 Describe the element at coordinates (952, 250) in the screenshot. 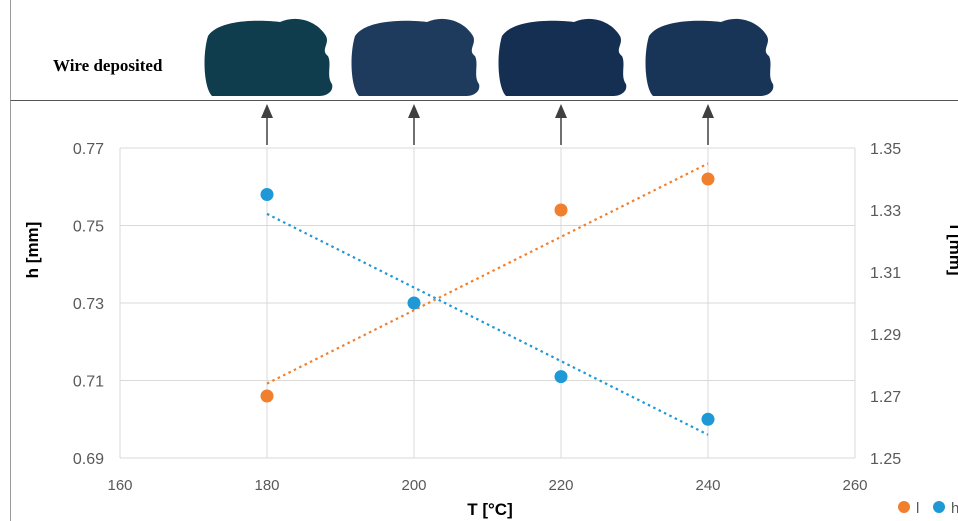

I see `y-right-axis-label: l [mm]` at that location.